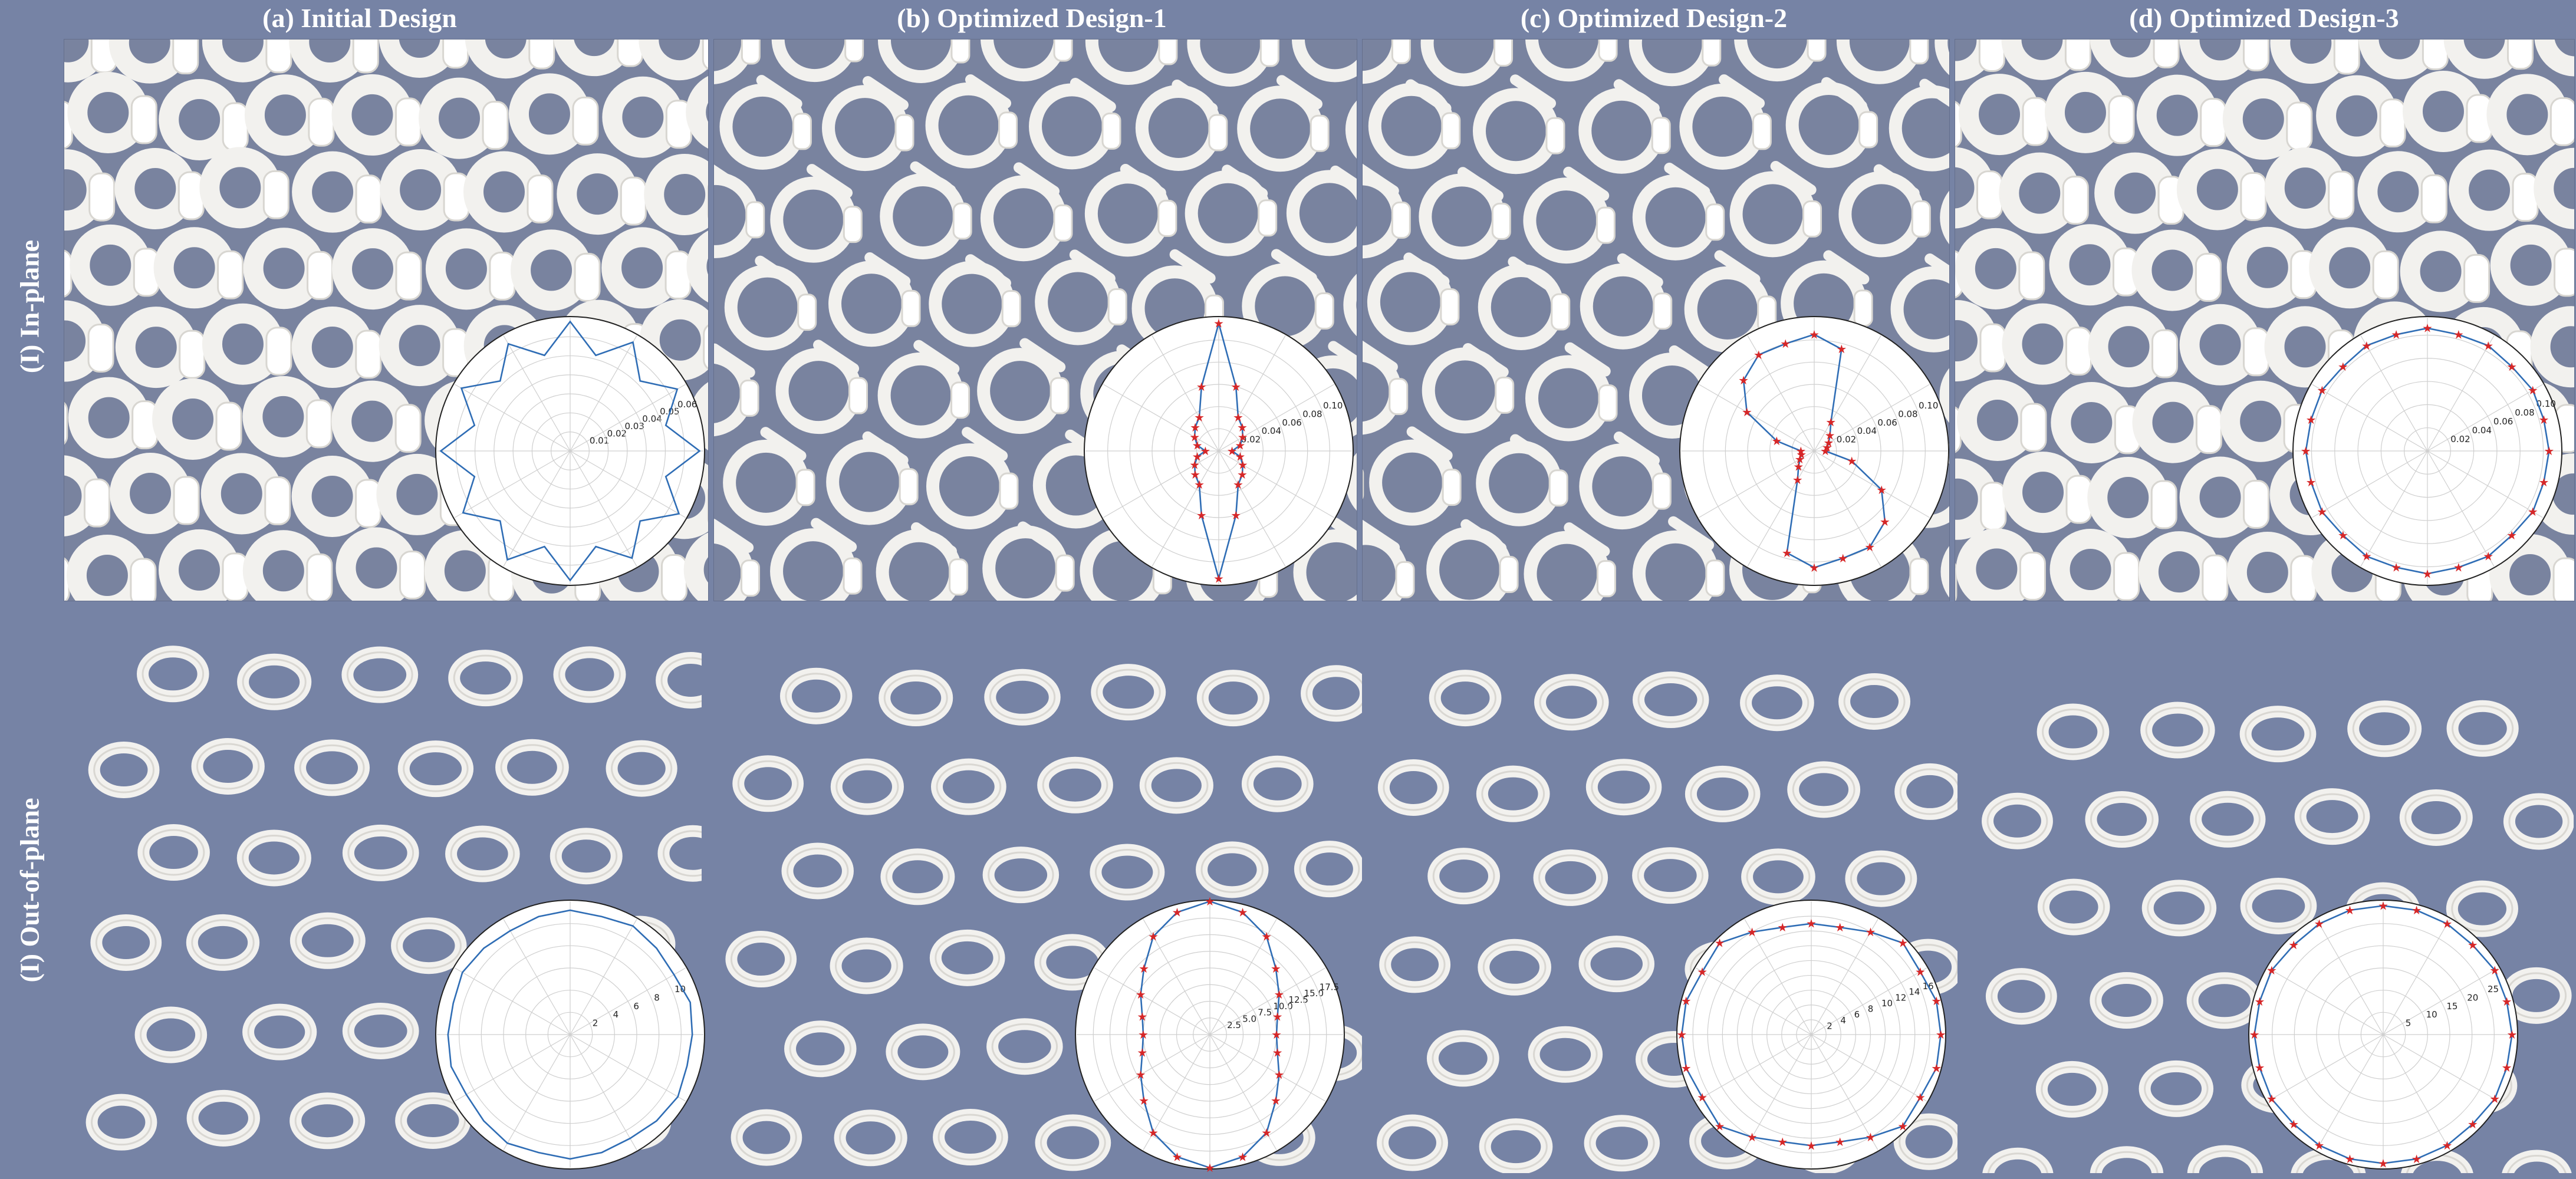 The width and height of the screenshot is (2576, 1179). Describe the element at coordinates (1908, 414) in the screenshot. I see `radial-tick-label: 0.08` at that location.